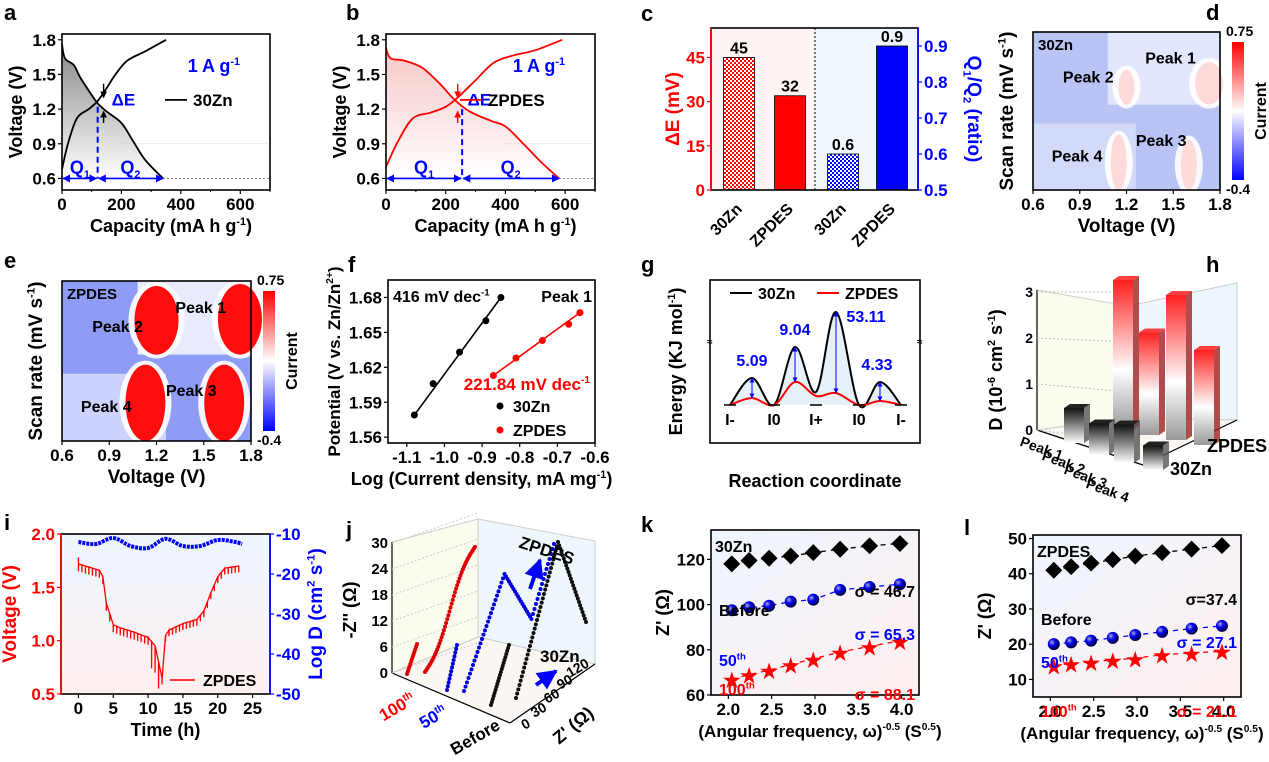 The image size is (1269, 762). Describe the element at coordinates (790, 87) in the screenshot. I see `bar-value-label: 32` at that location.